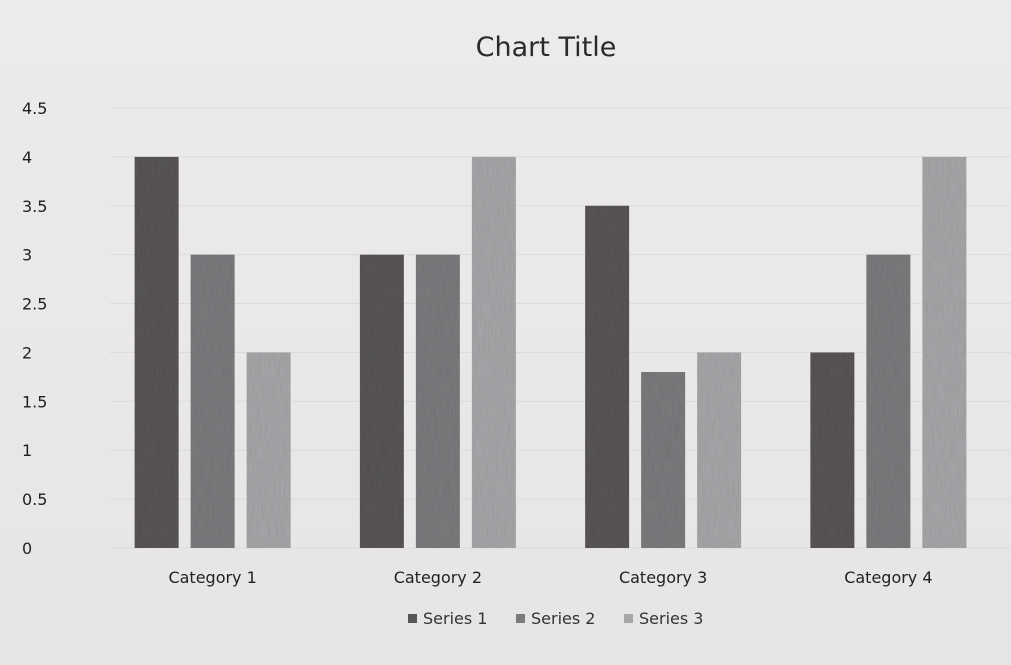 This screenshot has height=665, width=1011. Describe the element at coordinates (27, 548) in the screenshot. I see `y-tick-label: 0` at that location.